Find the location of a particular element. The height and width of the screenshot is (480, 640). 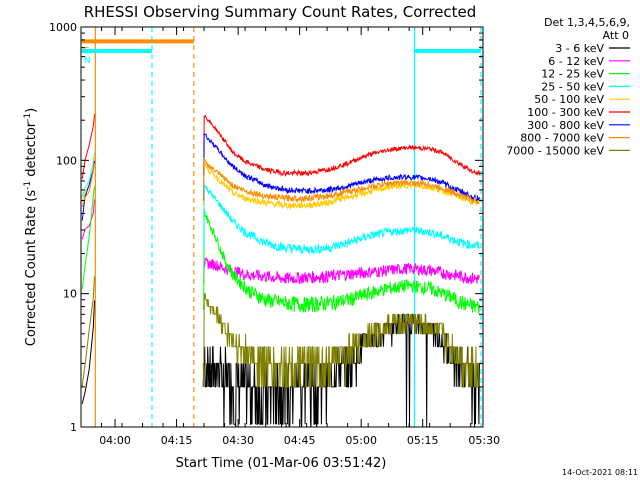

y-axis-label: Corrected Count Rate (s-1 detector-1) is located at coordinates (31, 227).